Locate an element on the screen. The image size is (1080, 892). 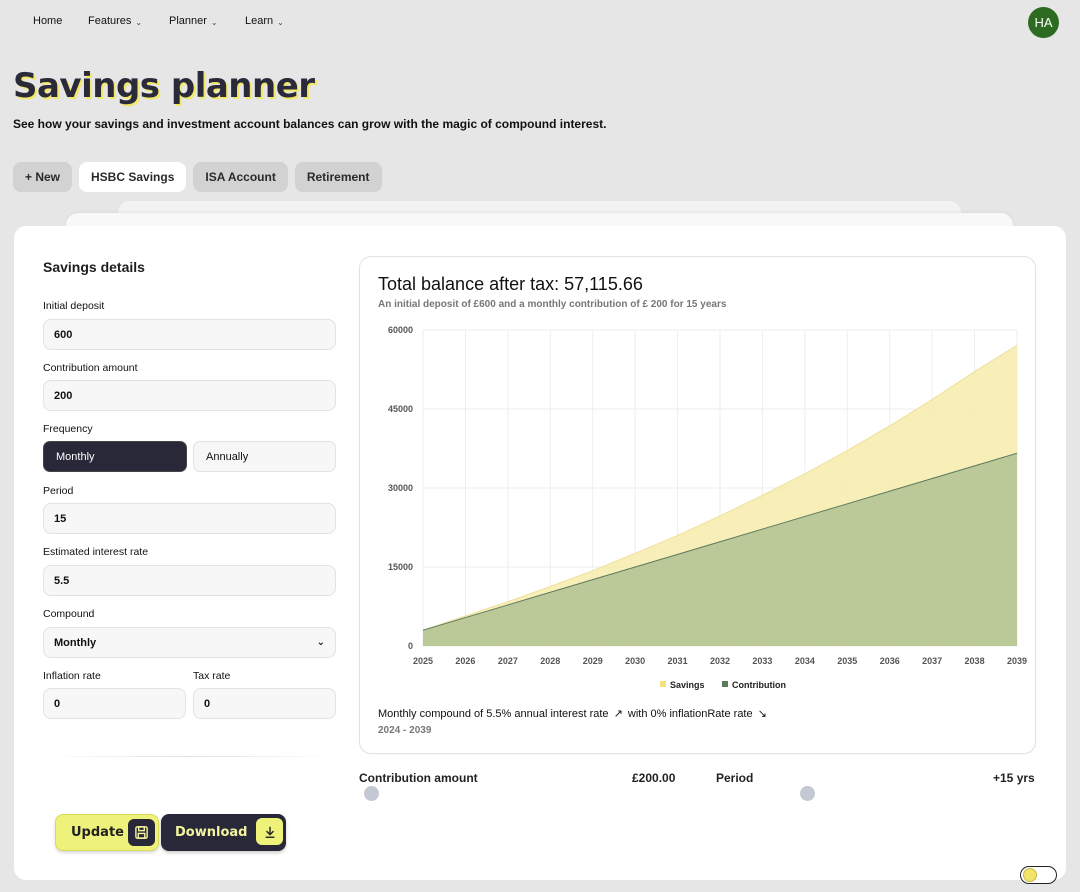
x-tick-label: 2026 is located at coordinates (465, 661).